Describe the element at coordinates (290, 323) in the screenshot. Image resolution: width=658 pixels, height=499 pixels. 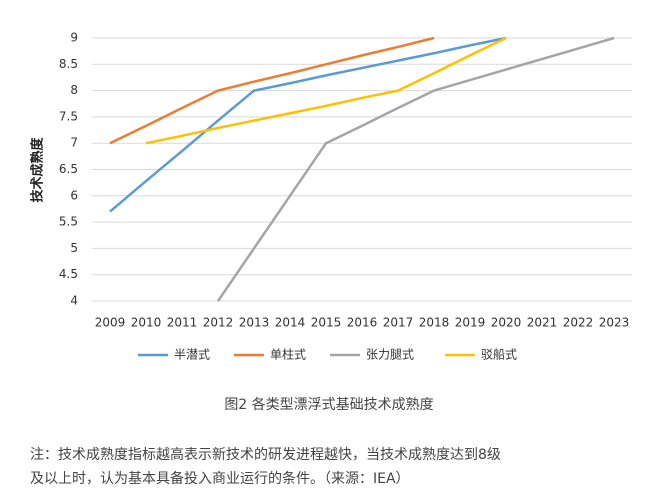
I see `x-tick-label: 2014` at that location.